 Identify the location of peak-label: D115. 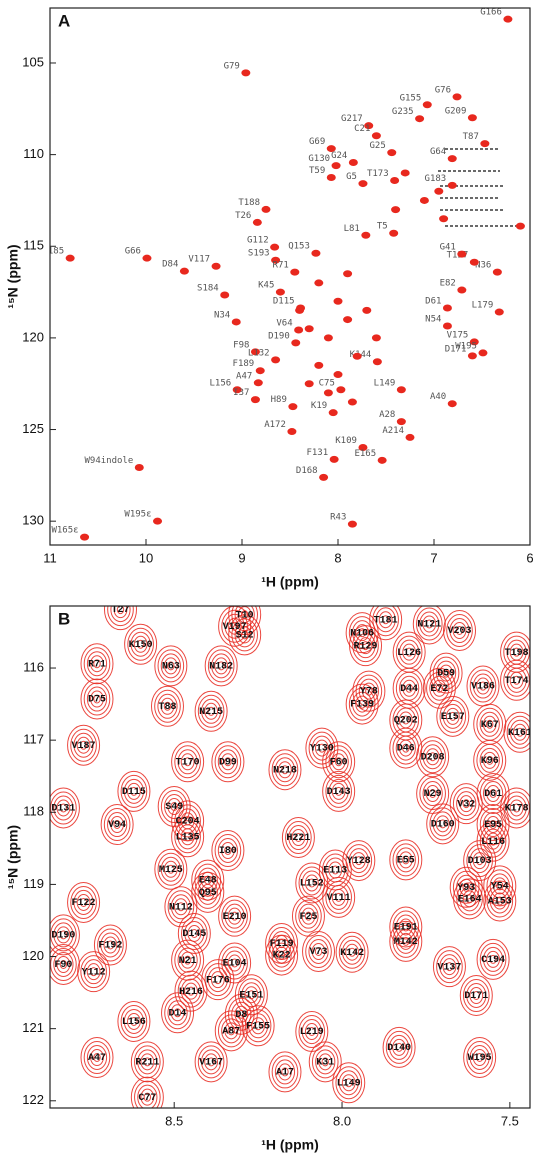
(284, 302).